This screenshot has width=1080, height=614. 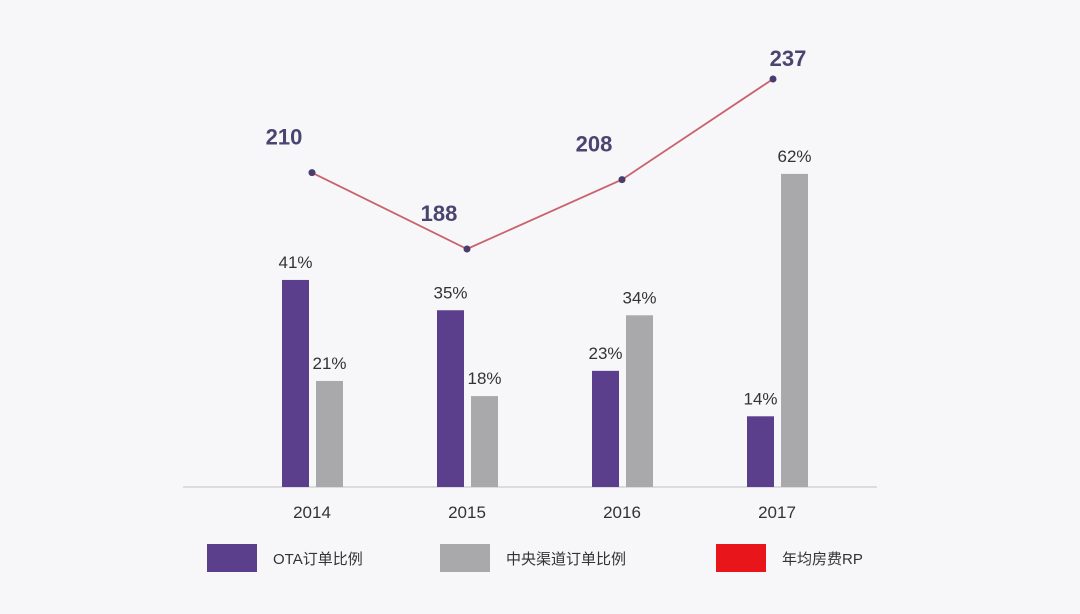 I want to click on line-rp, so click(x=542, y=164).